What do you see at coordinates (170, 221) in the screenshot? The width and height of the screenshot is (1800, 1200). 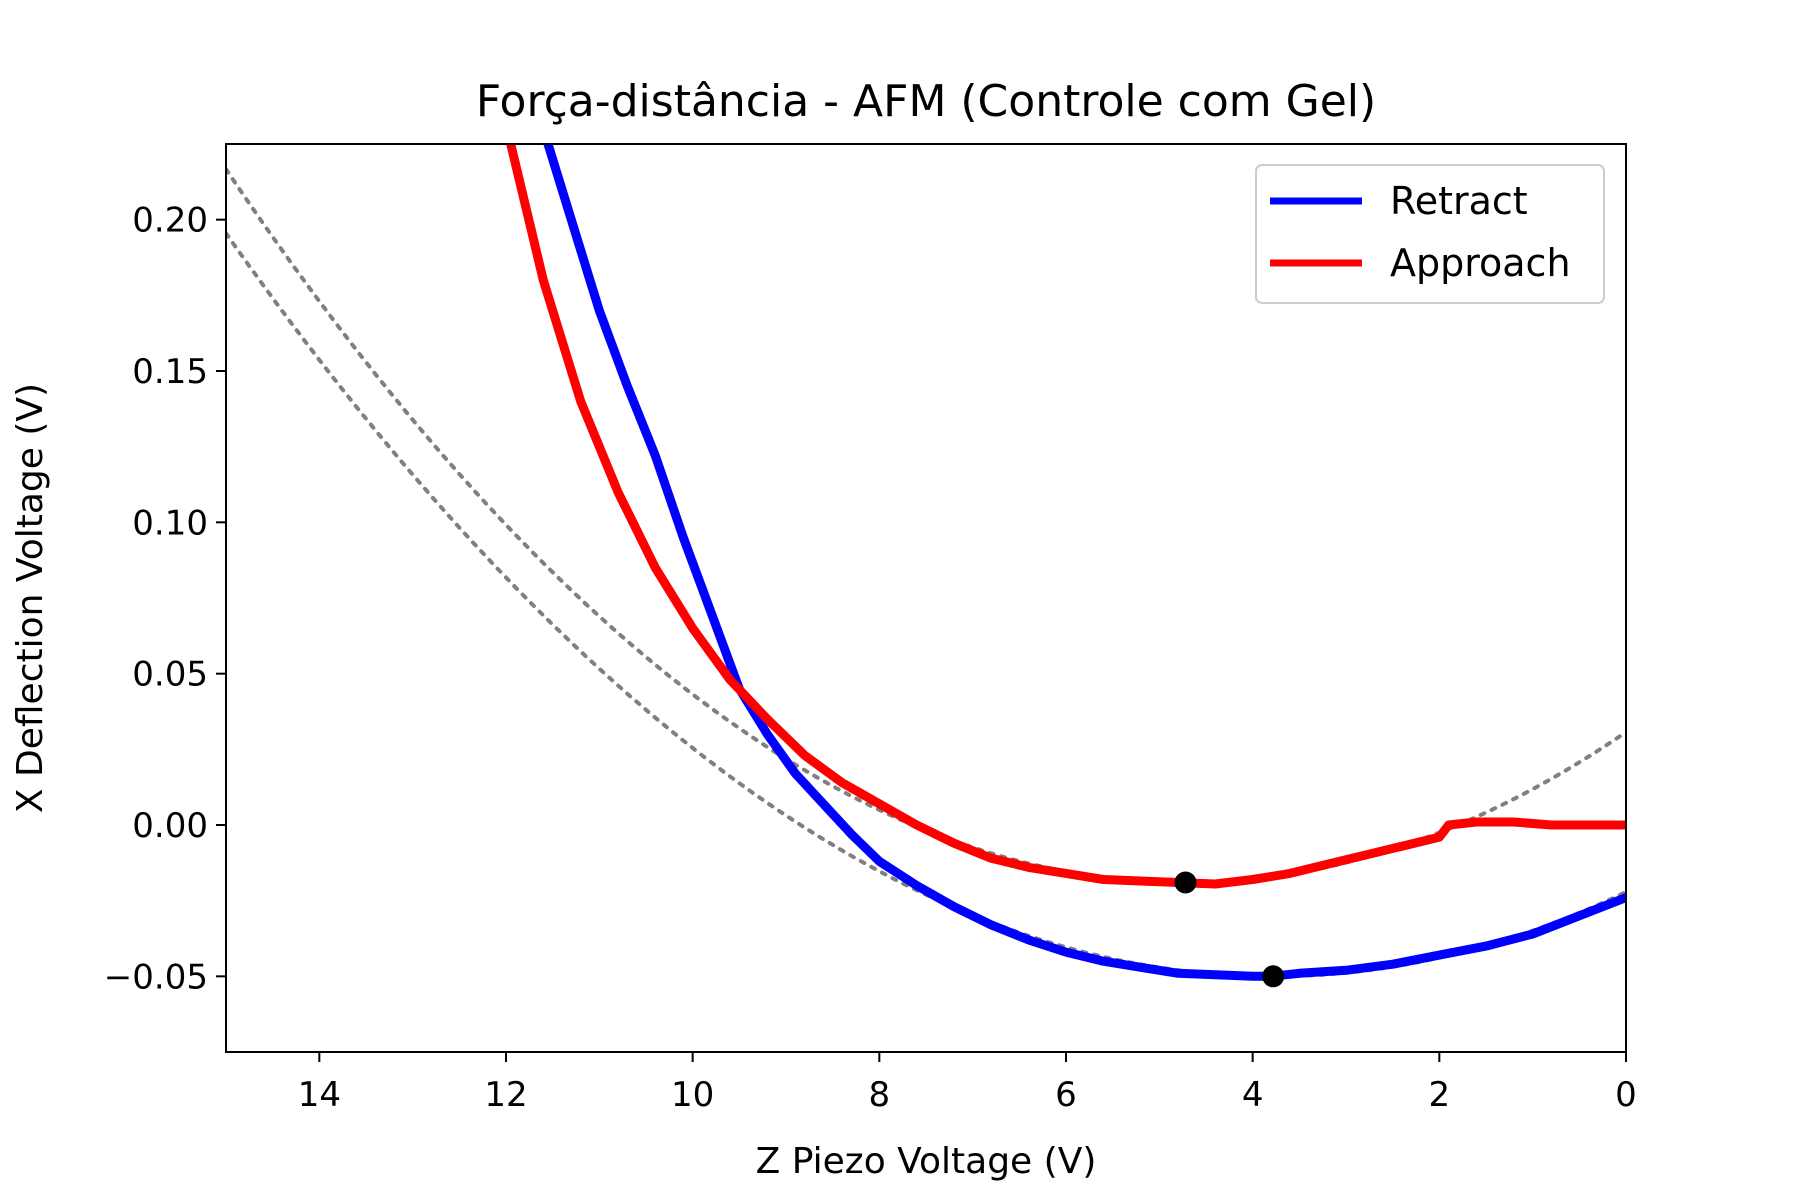 I see `y-tick-label: 0.20` at bounding box center [170, 221].